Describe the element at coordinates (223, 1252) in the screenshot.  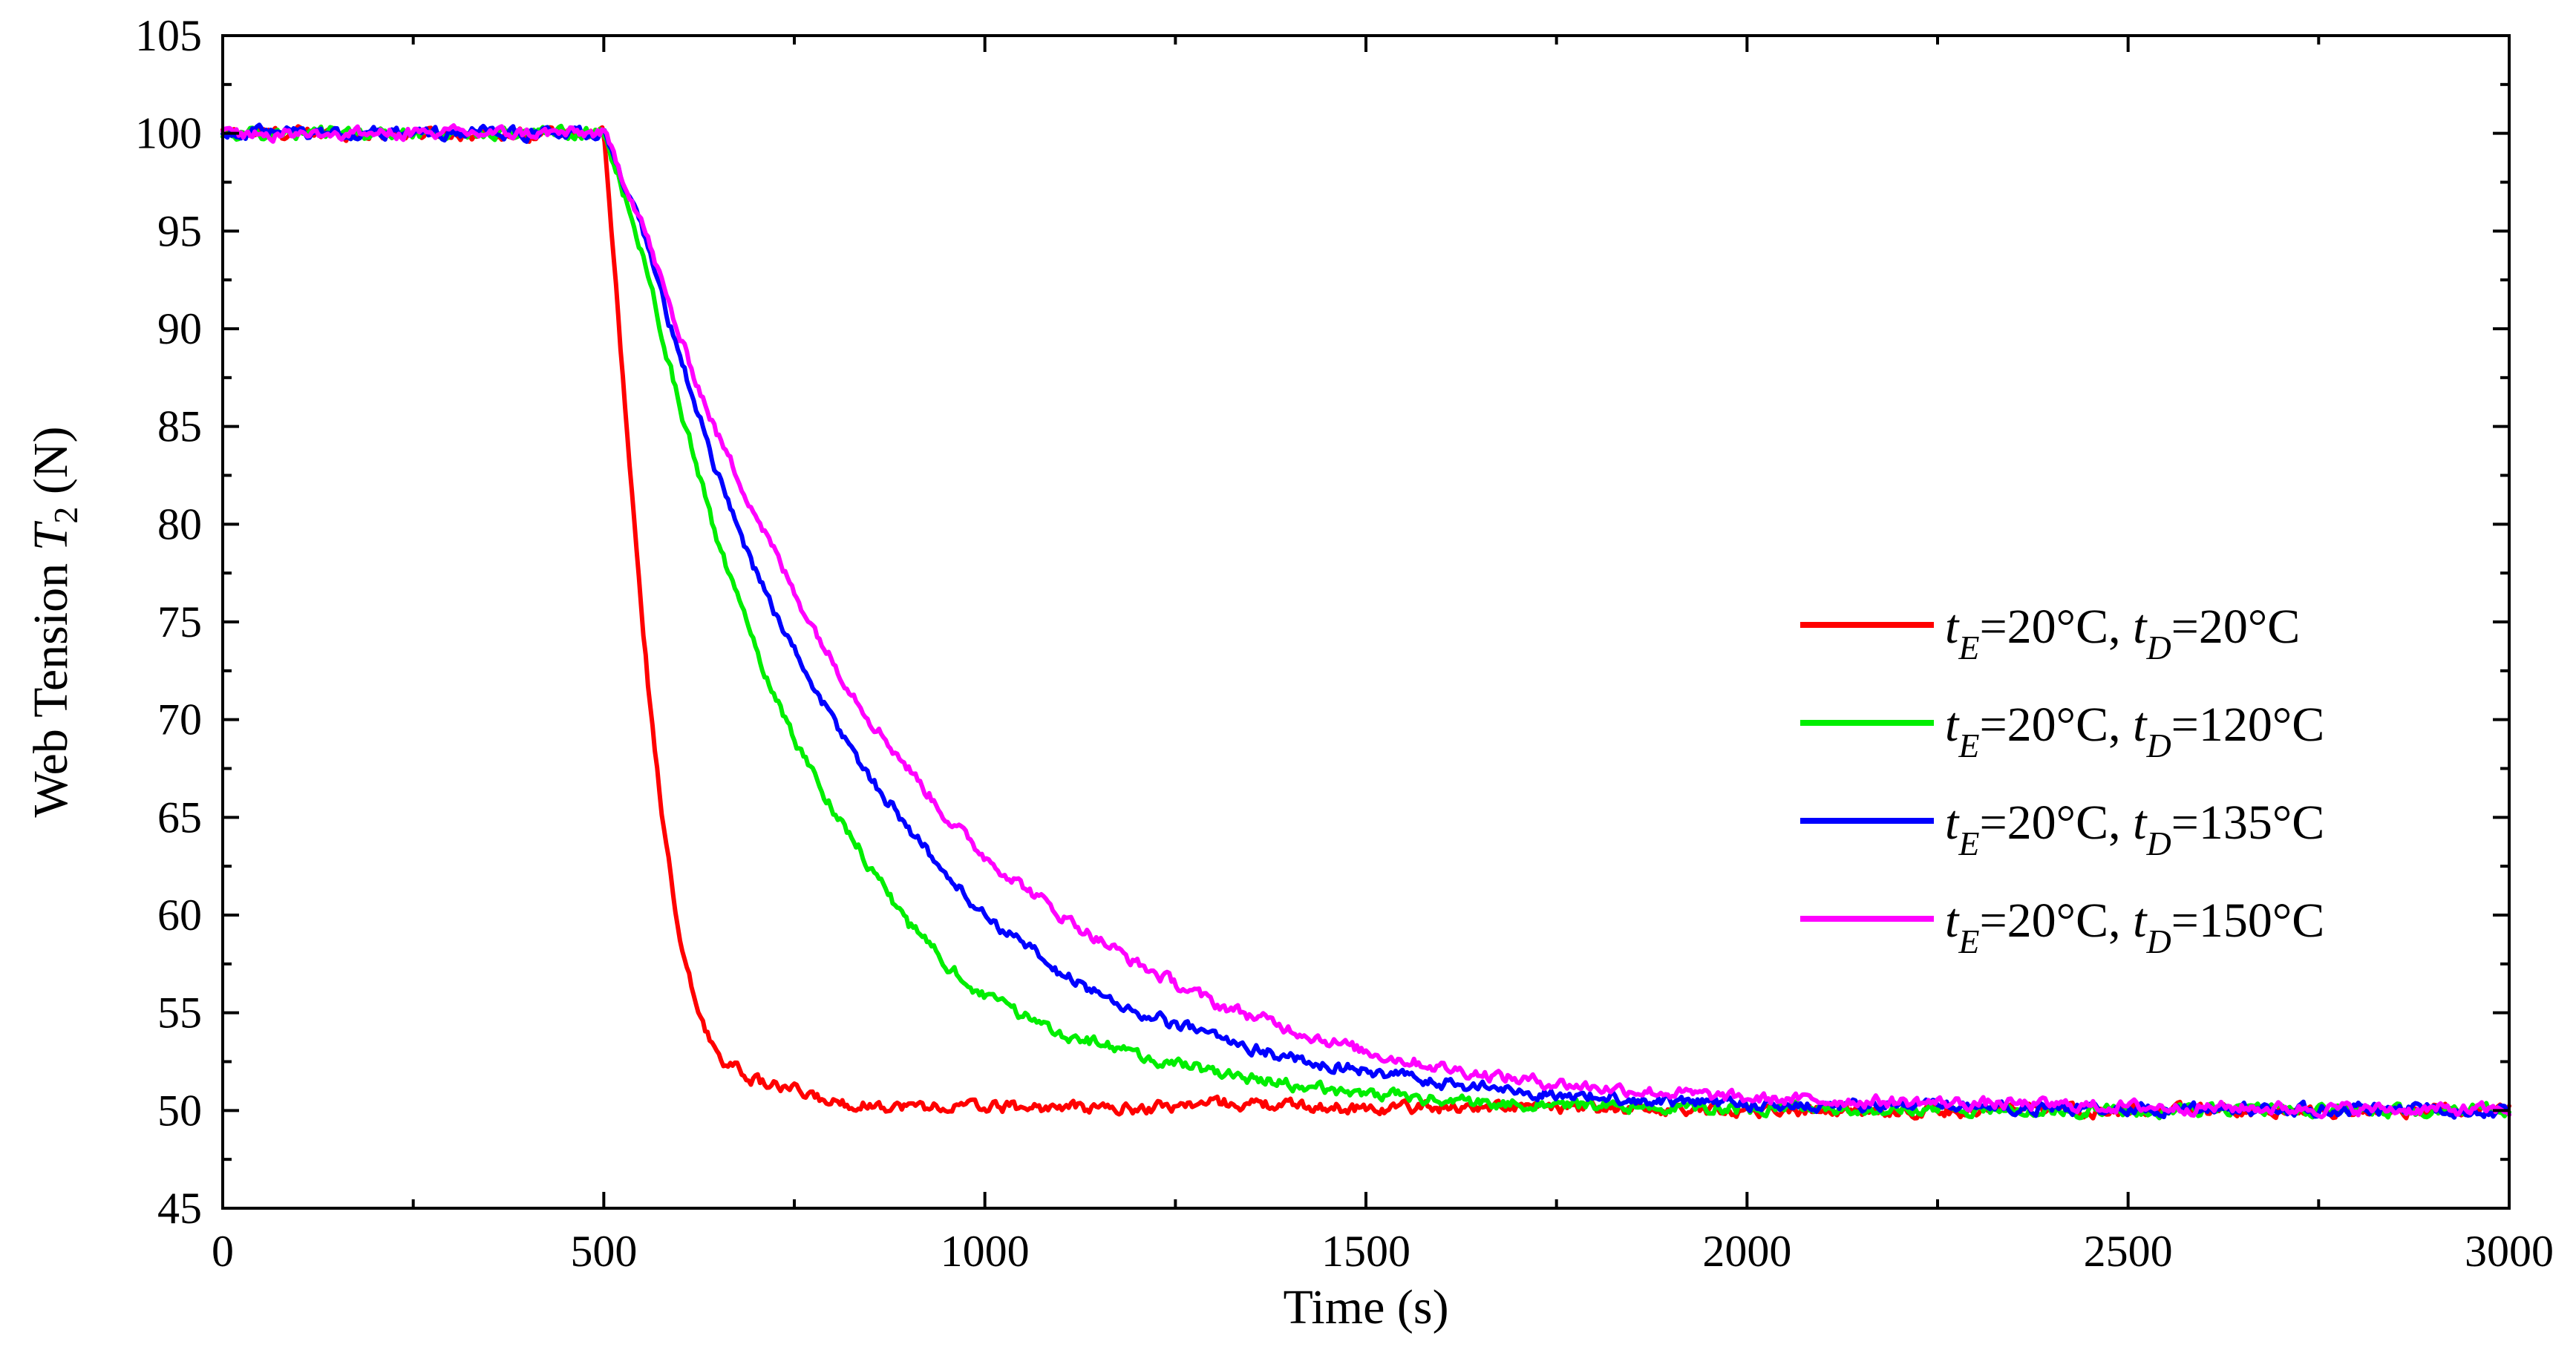
I see `x-tick-label: 0` at that location.